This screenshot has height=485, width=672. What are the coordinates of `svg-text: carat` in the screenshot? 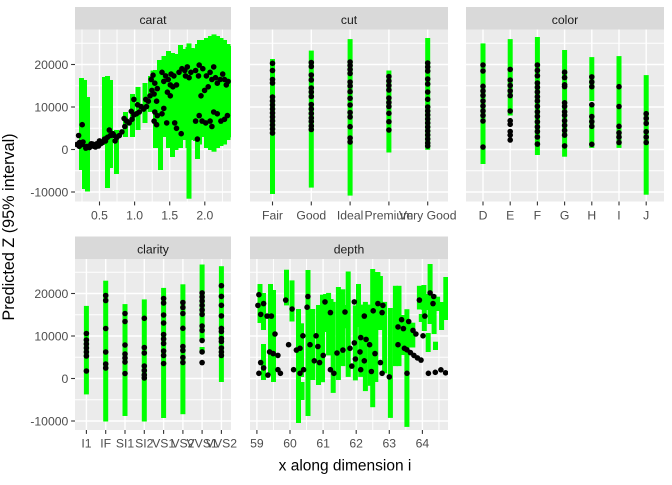 It's located at (153, 20).